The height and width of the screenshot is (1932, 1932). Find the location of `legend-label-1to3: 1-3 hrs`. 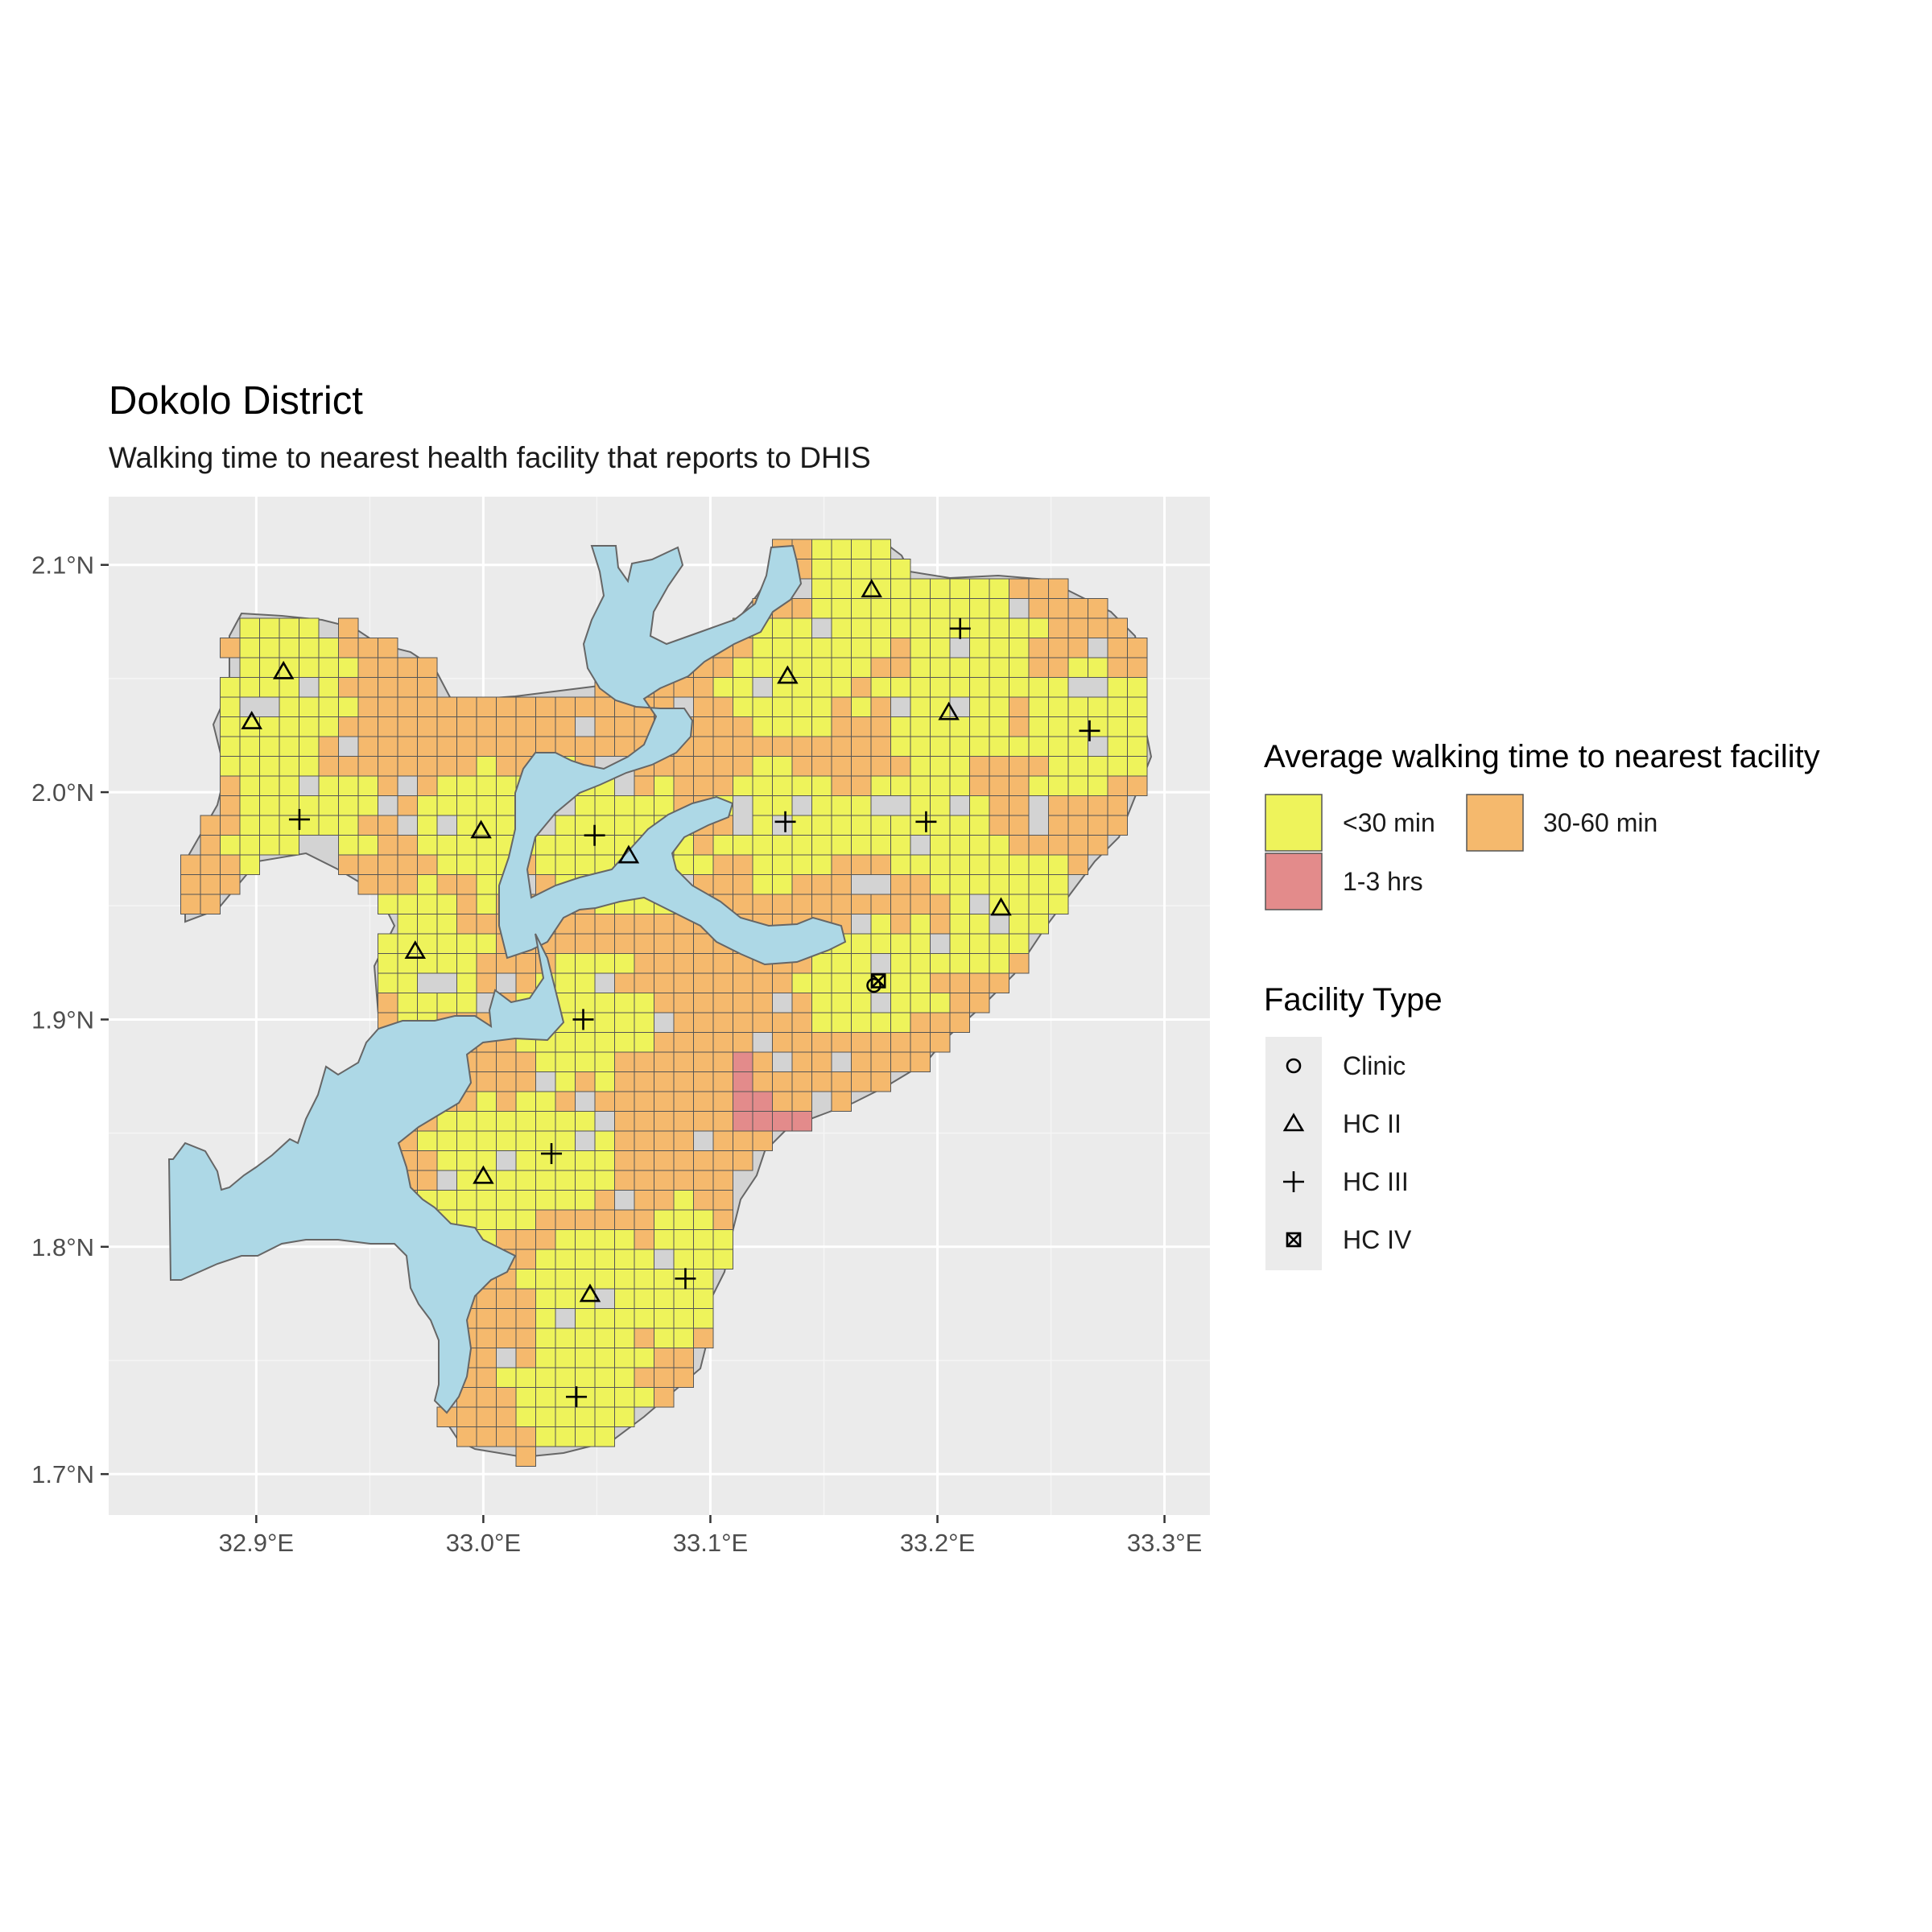

legend-label-1to3: 1-3 hrs is located at coordinates (1383, 882).